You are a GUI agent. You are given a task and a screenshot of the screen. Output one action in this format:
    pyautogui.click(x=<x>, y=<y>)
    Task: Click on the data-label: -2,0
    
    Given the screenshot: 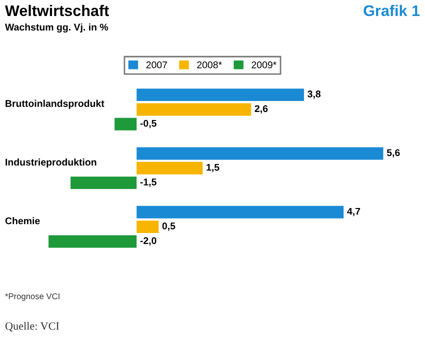 What is the action you would take?
    pyautogui.click(x=148, y=241)
    